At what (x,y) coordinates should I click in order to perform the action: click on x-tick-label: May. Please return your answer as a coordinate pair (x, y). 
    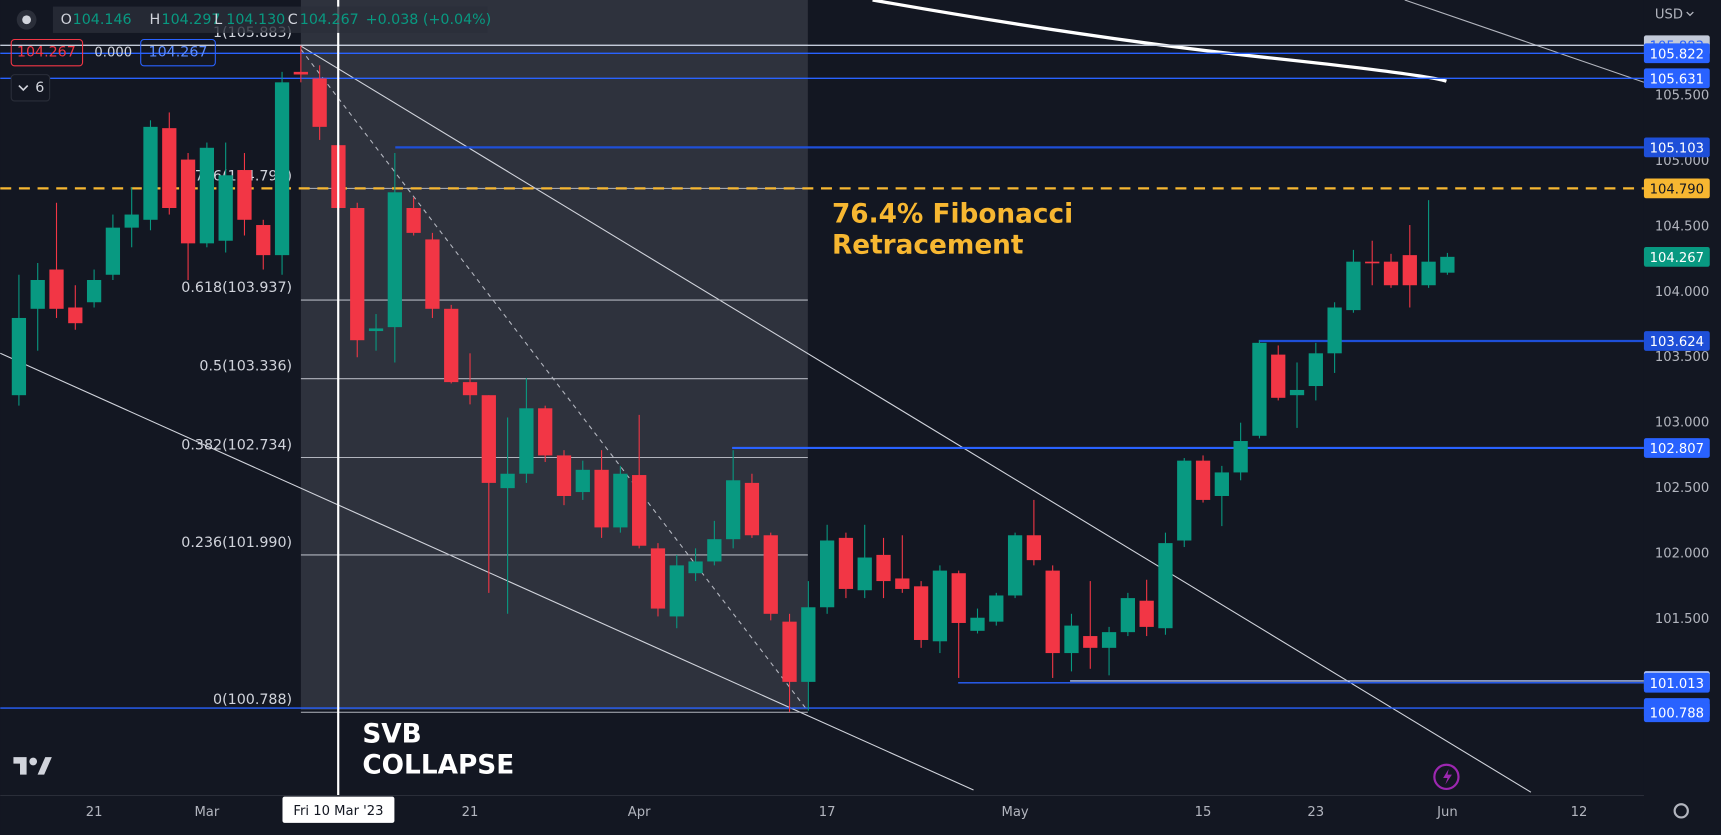
    Looking at the image, I should click on (1014, 812).